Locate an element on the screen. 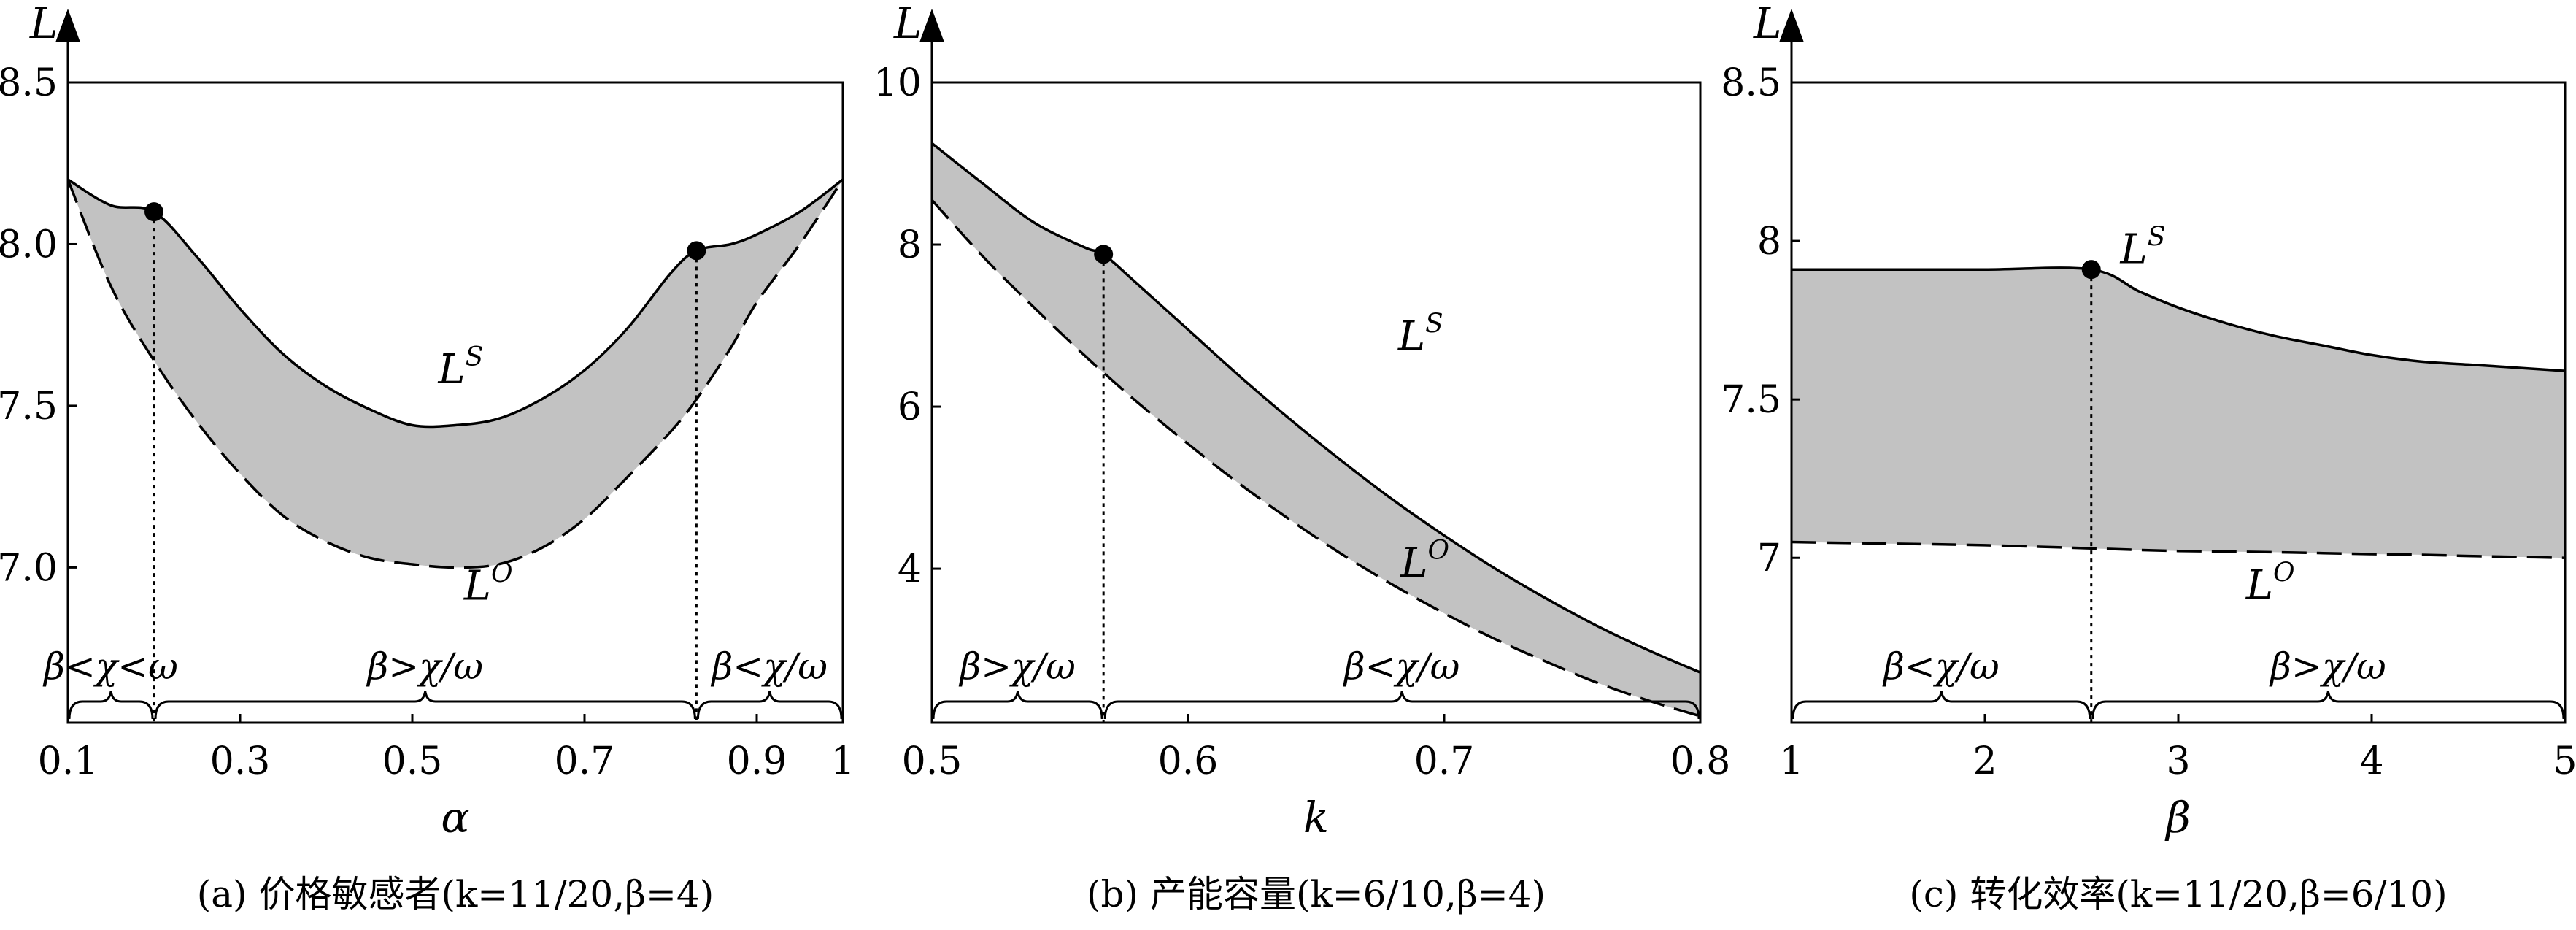 The height and width of the screenshot is (930, 2576). y-tick-label: 8.0 is located at coordinates (29, 244).